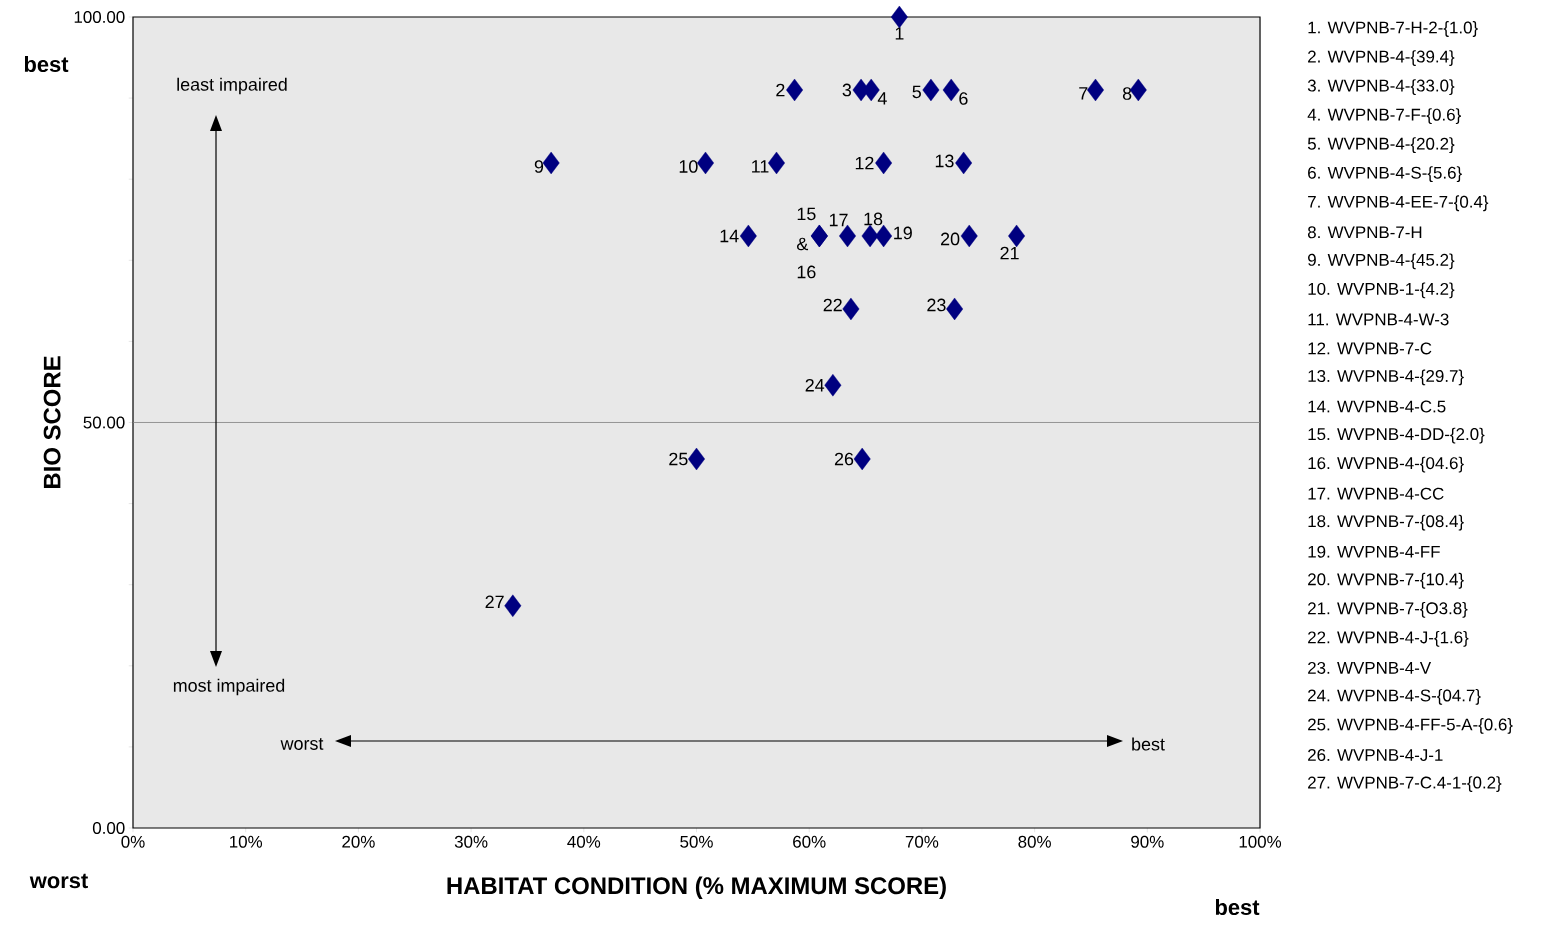 This screenshot has width=1547, height=929. I want to click on text: 7. WVPNB-4-EE-7-{0.4}, so click(1398, 203).